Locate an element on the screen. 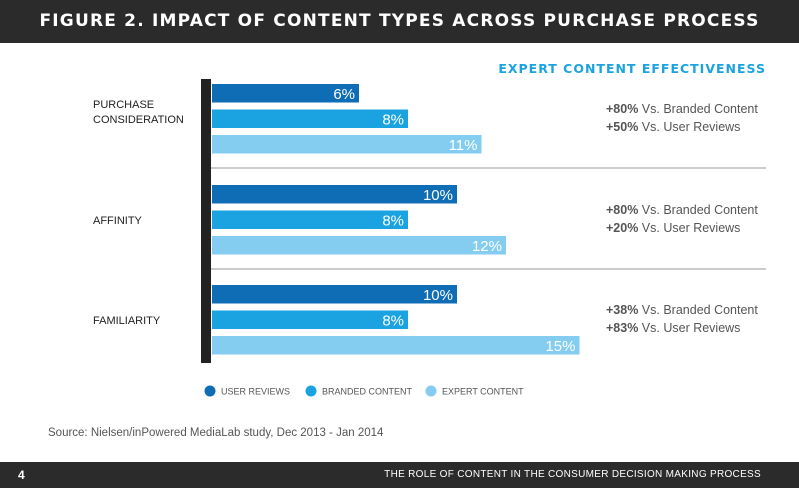  comparison-text-1-1: +20% Vs. User Reviews is located at coordinates (673, 228).